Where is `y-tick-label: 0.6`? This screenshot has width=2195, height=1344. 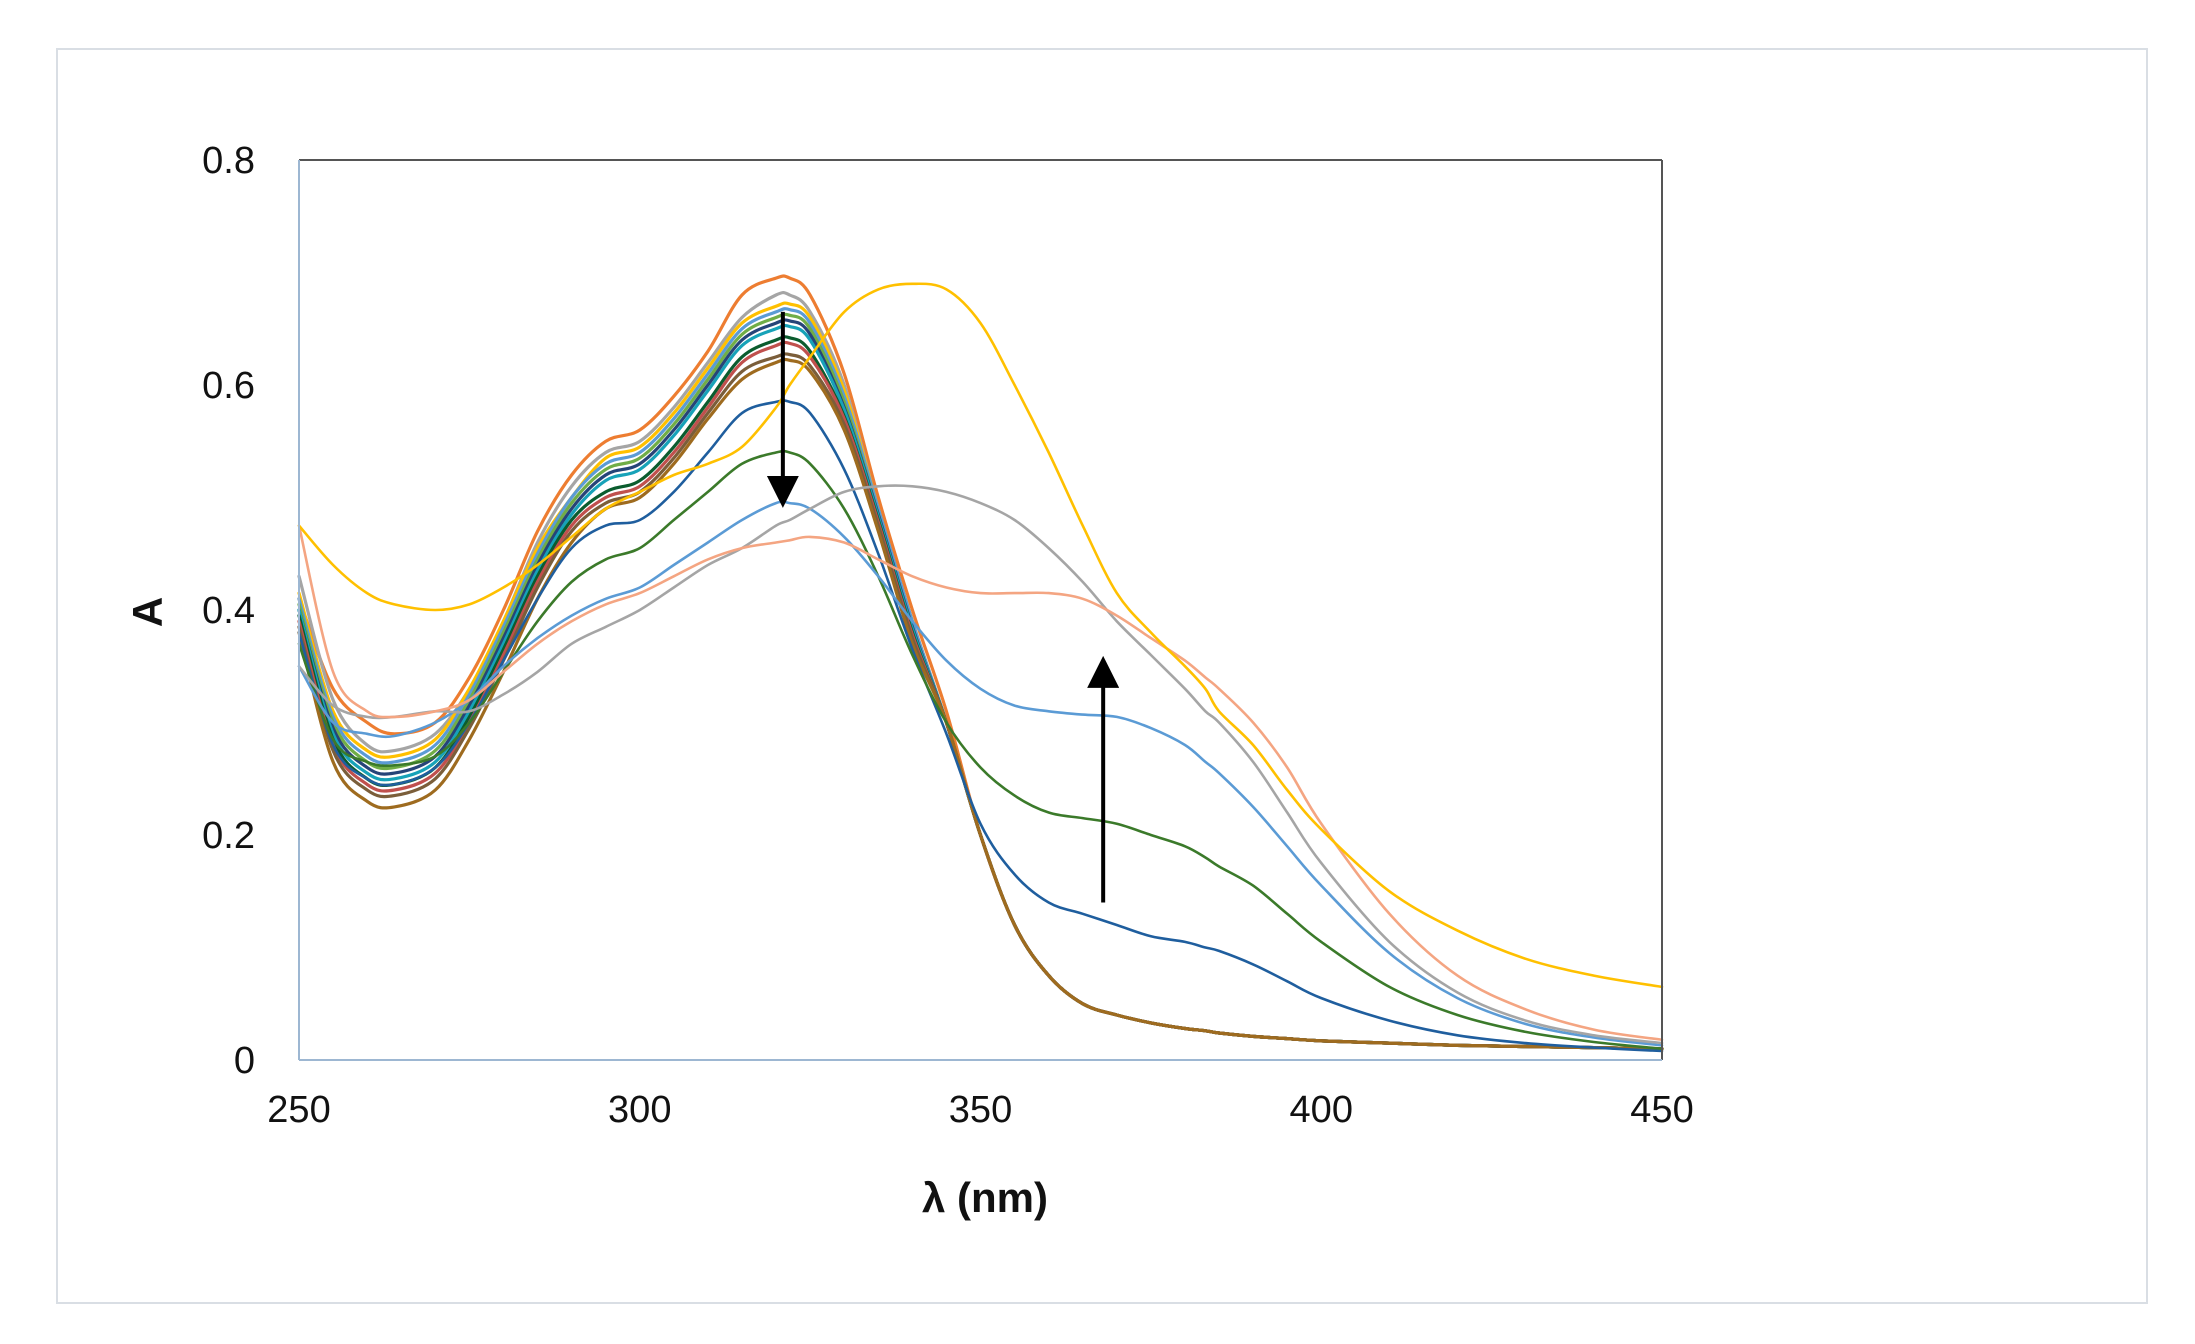 y-tick-label: 0.6 is located at coordinates (228, 386).